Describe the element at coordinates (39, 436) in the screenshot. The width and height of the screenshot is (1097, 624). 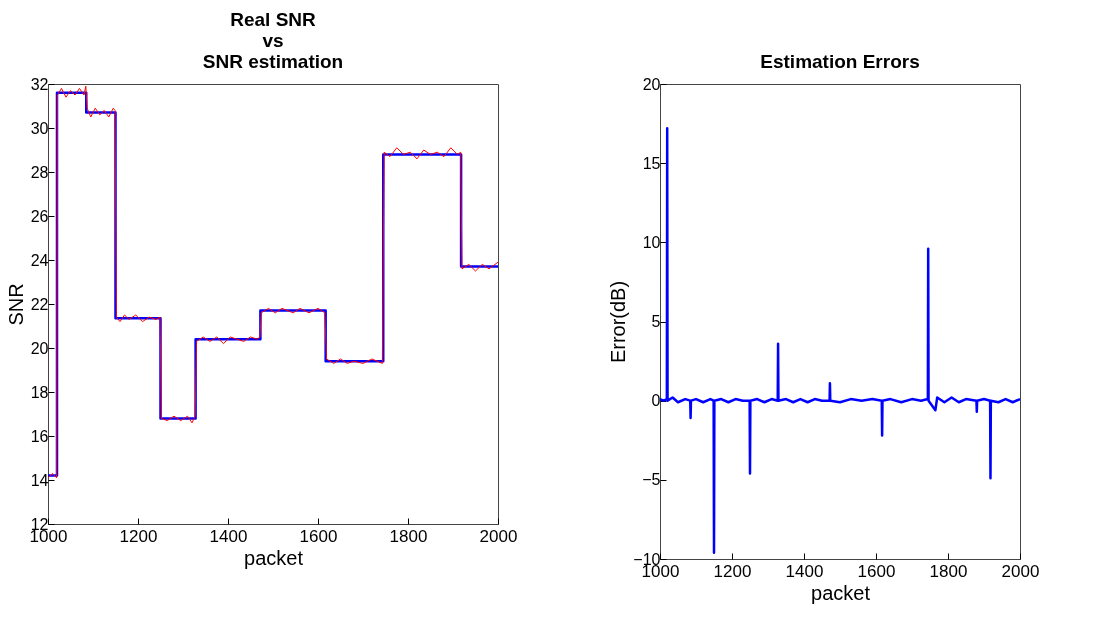
I see `y-tick-label: 16` at that location.